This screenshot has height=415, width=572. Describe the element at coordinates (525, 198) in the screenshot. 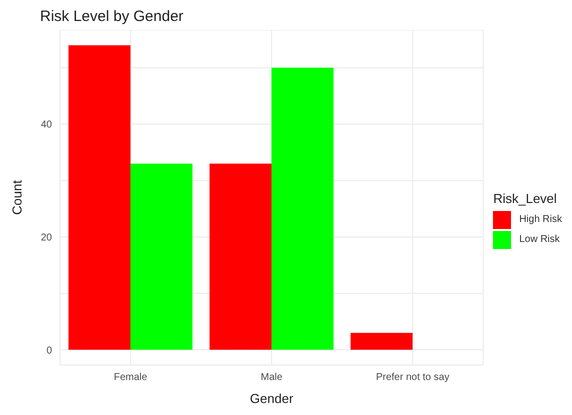

I see `legend-title: Risk_Level` at that location.